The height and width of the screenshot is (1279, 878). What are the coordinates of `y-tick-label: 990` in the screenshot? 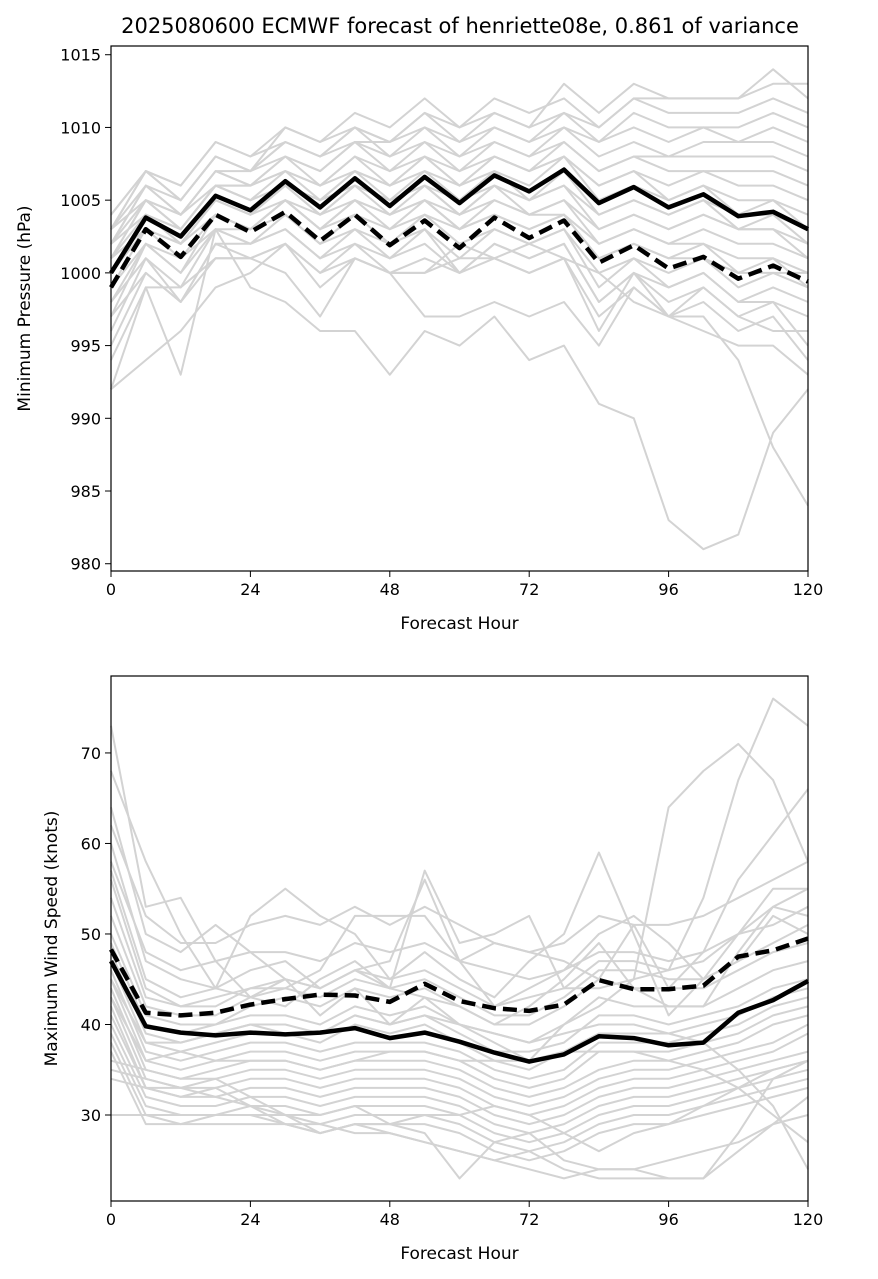 It's located at (85, 418).